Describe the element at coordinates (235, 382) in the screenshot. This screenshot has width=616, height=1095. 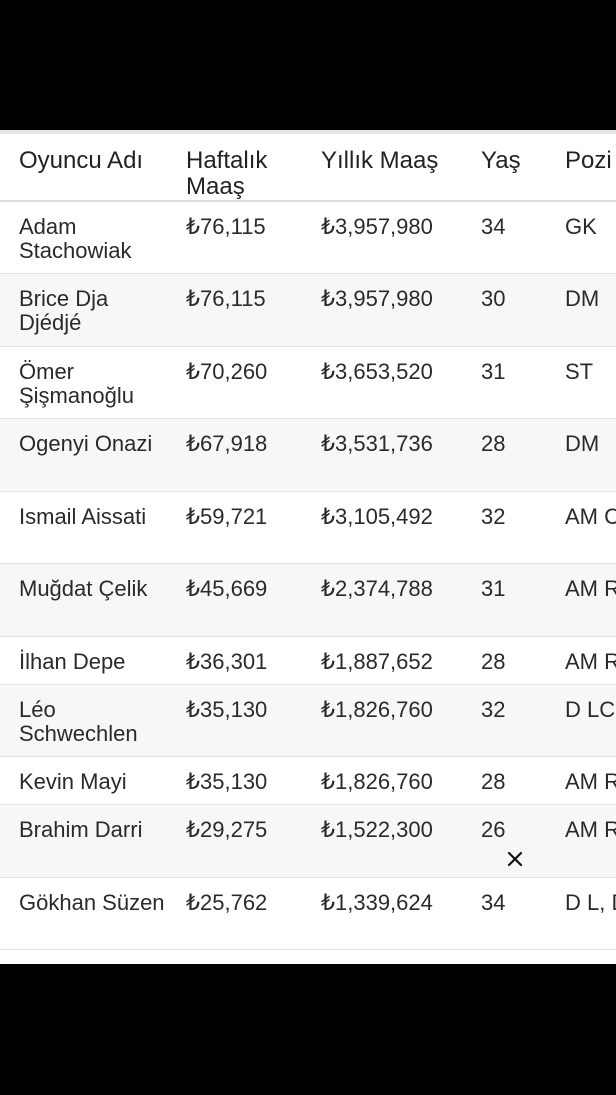
I see `weekly-wage: ₺70,260` at that location.